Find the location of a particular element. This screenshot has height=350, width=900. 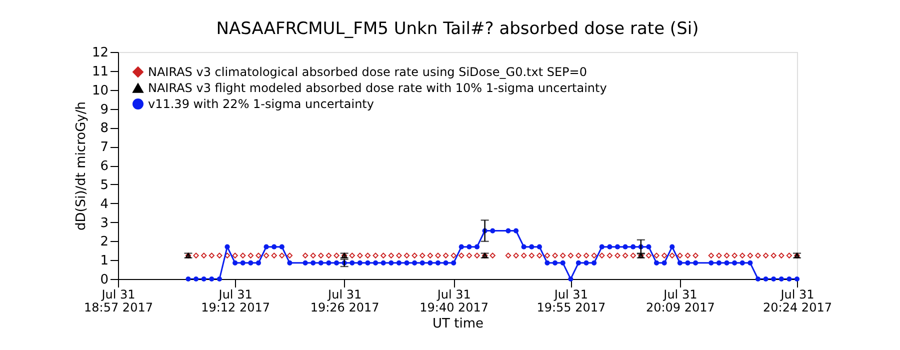

legend-label: NAIRAS v3 flight modeled absorbed dose rate with 10% 1-sigma uncertainty is located at coordinates (377, 88).